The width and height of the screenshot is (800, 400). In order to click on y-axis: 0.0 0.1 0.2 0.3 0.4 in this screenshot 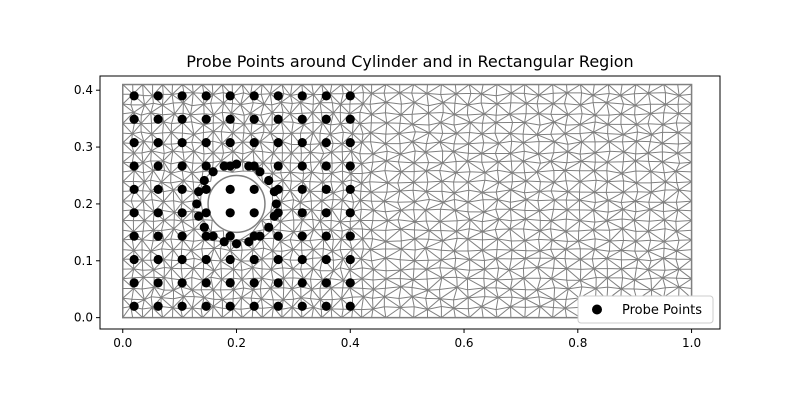, I will do `click(87, 204)`.